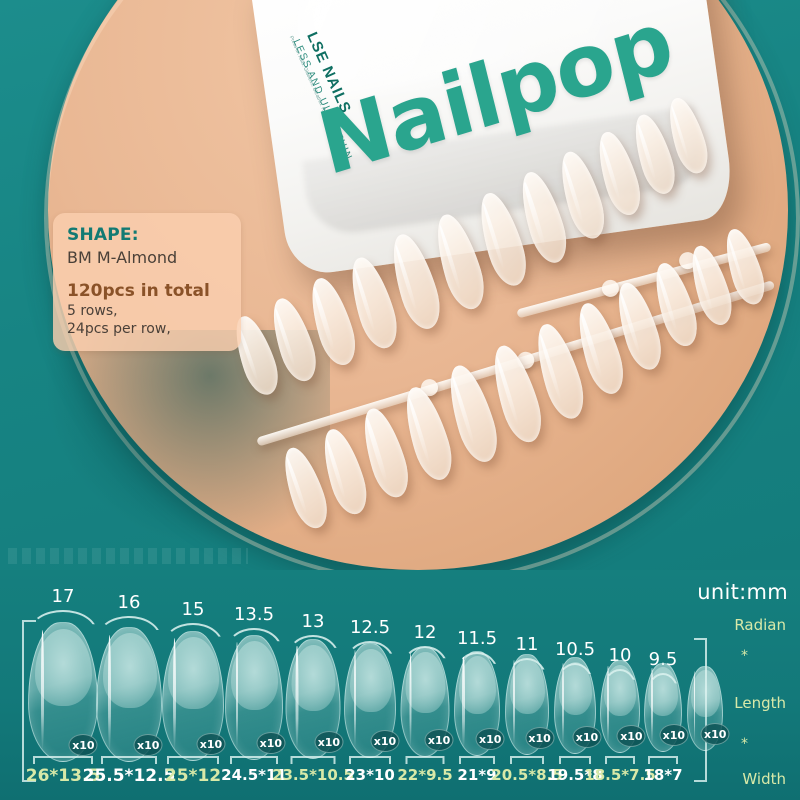 This screenshot has height=800, width=800. What do you see at coordinates (122, 257) in the screenshot?
I see `shape-value: BM M-Almond` at bounding box center [122, 257].